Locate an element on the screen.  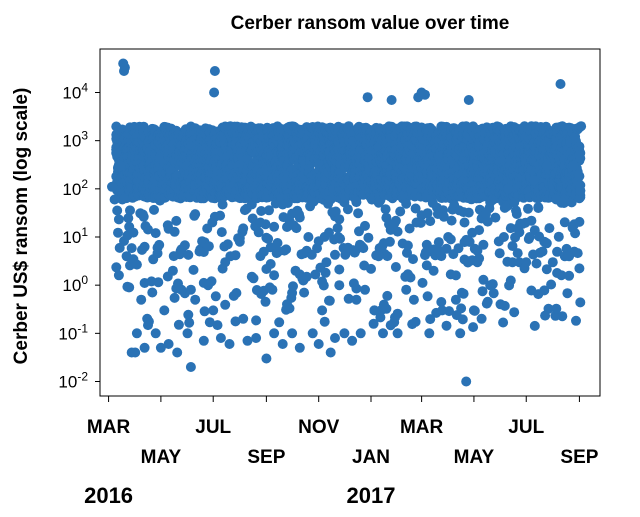
chart-title: Cerber ransom value over time is located at coordinates (370, 23).